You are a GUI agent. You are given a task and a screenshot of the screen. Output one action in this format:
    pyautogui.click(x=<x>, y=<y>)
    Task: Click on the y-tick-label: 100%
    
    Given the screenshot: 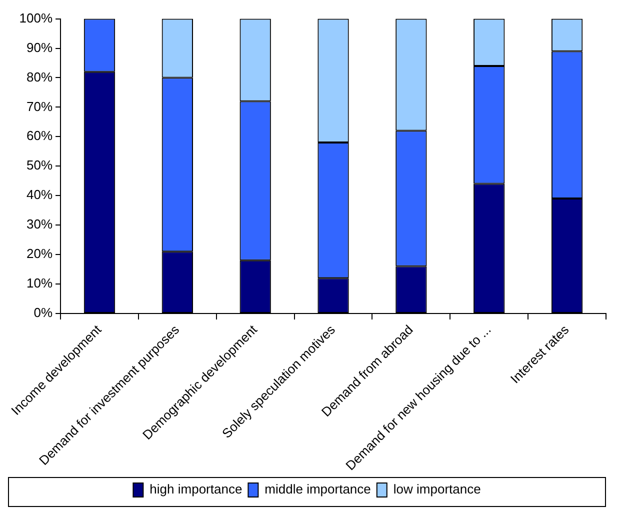 What is the action you would take?
    pyautogui.click(x=36, y=18)
    